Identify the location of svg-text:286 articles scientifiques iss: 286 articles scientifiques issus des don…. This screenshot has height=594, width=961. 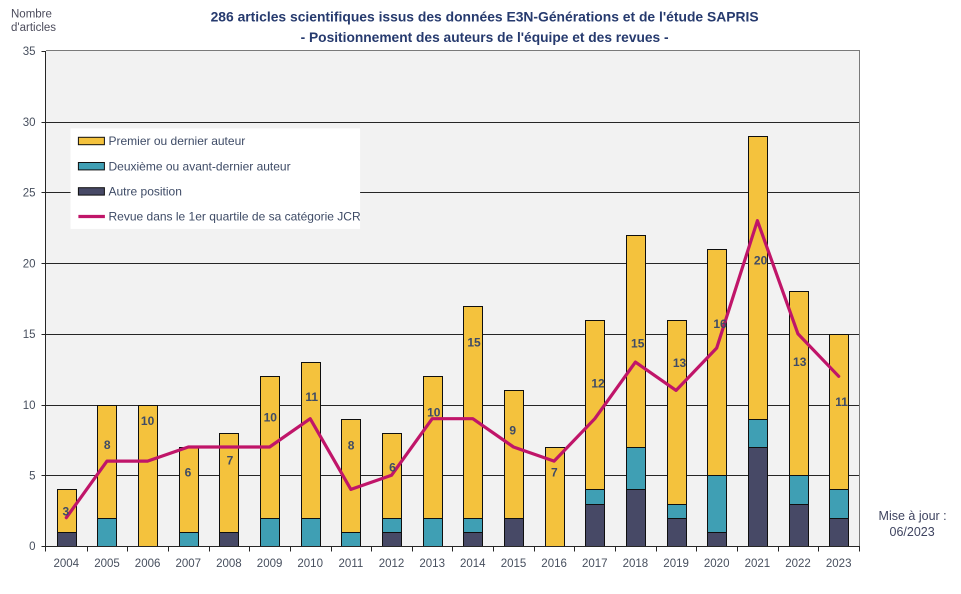
(485, 16).